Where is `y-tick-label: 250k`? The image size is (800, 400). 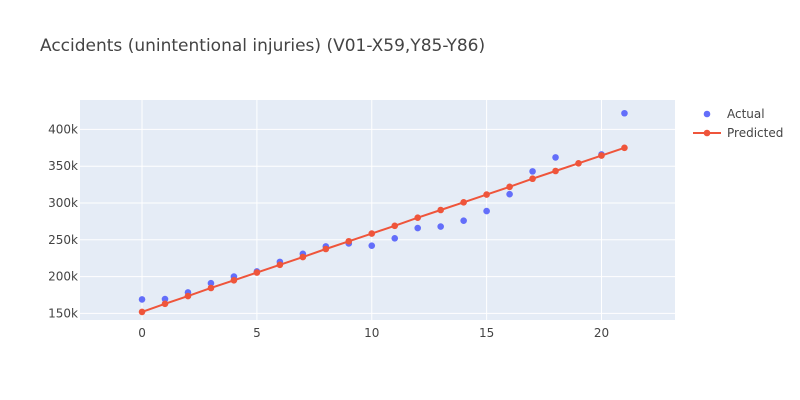
y-tick-label: 250k is located at coordinates (63, 240).